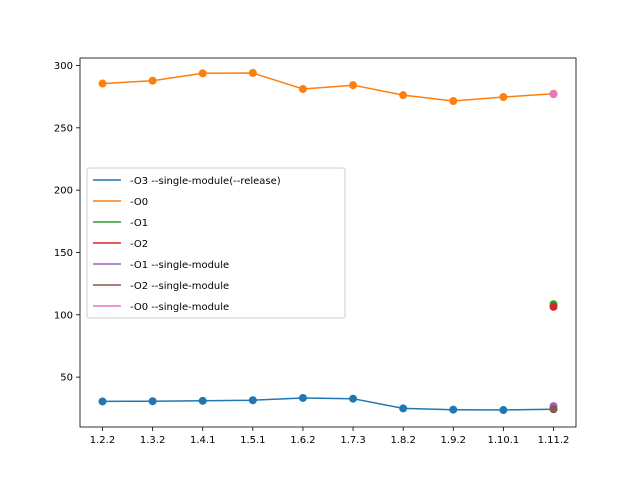 This screenshot has width=640, height=484. Describe the element at coordinates (352, 440) in the screenshot. I see `x-tick-label: 1.7.3` at that location.